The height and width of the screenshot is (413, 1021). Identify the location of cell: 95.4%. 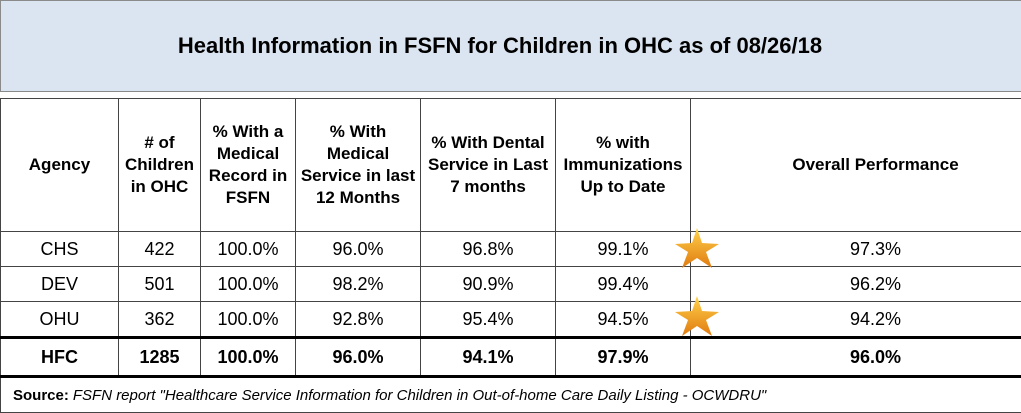
(488, 319).